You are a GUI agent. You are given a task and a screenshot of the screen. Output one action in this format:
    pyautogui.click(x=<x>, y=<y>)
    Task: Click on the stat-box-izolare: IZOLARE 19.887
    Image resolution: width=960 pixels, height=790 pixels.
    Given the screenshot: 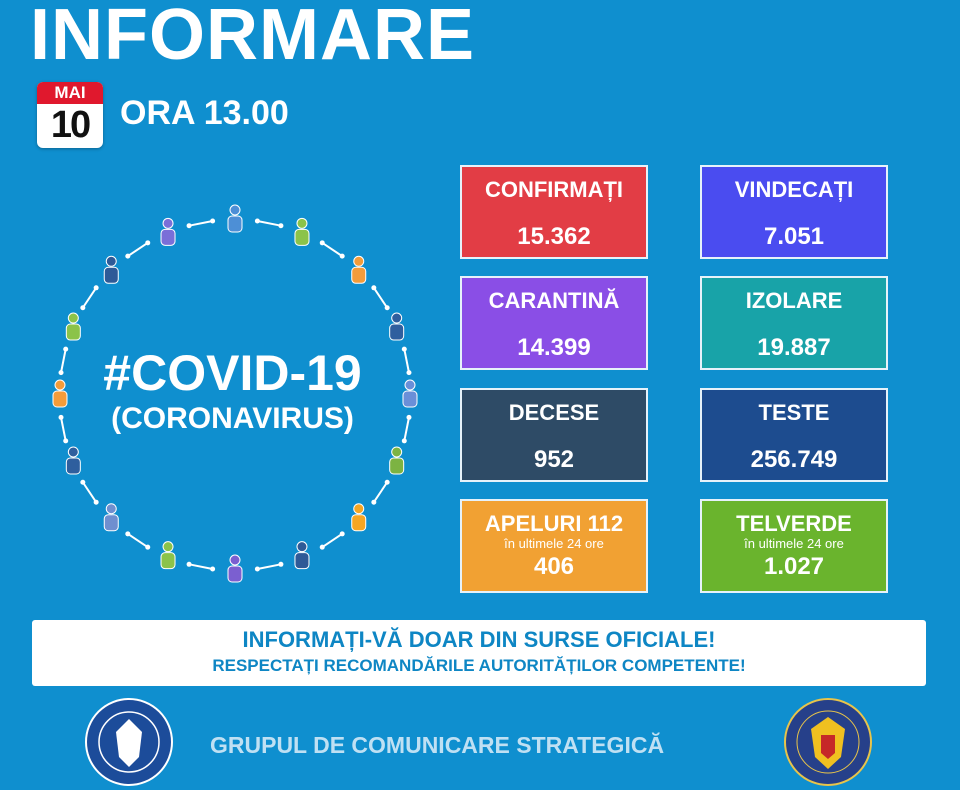 What is the action you would take?
    pyautogui.click(x=794, y=323)
    